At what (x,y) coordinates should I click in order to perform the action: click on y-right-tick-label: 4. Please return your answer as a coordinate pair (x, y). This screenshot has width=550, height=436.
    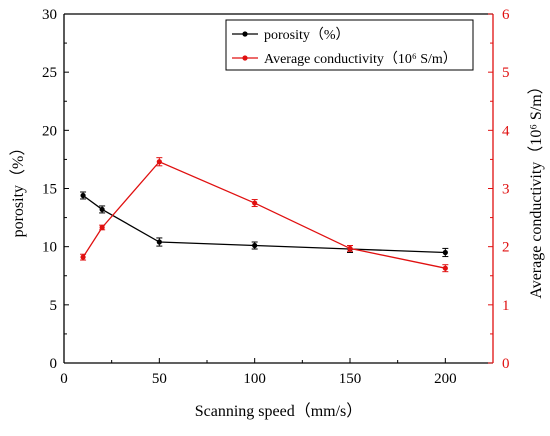
    Looking at the image, I should click on (506, 131).